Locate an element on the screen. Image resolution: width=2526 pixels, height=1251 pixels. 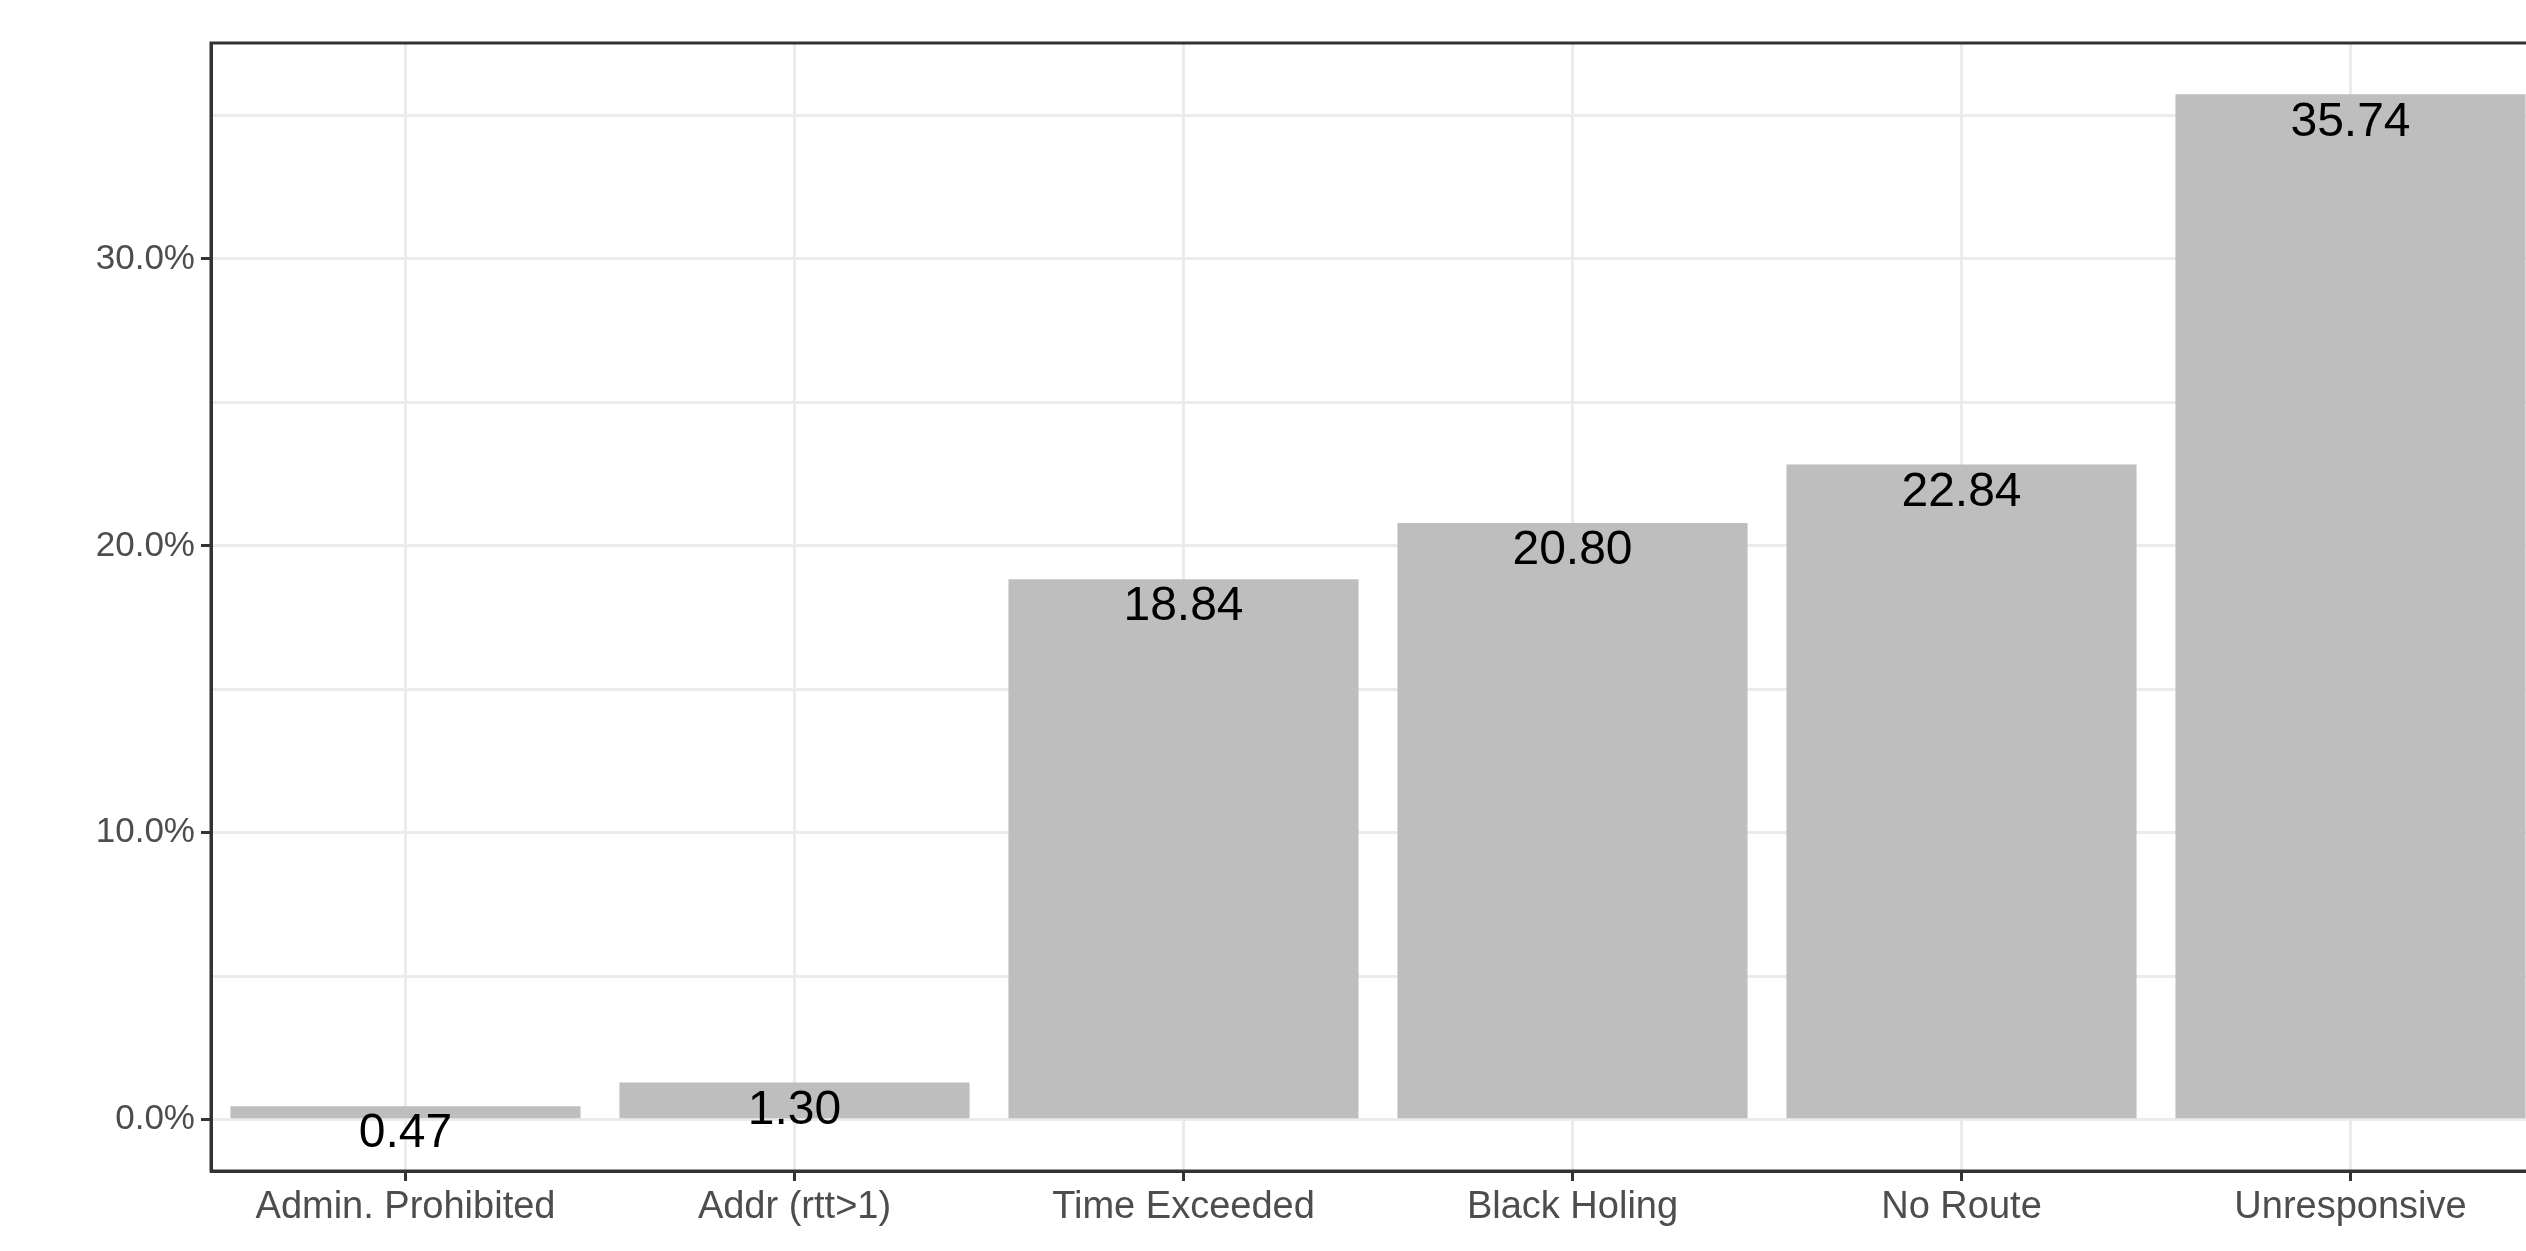
data-label: 22.84 is located at coordinates (1961, 489).